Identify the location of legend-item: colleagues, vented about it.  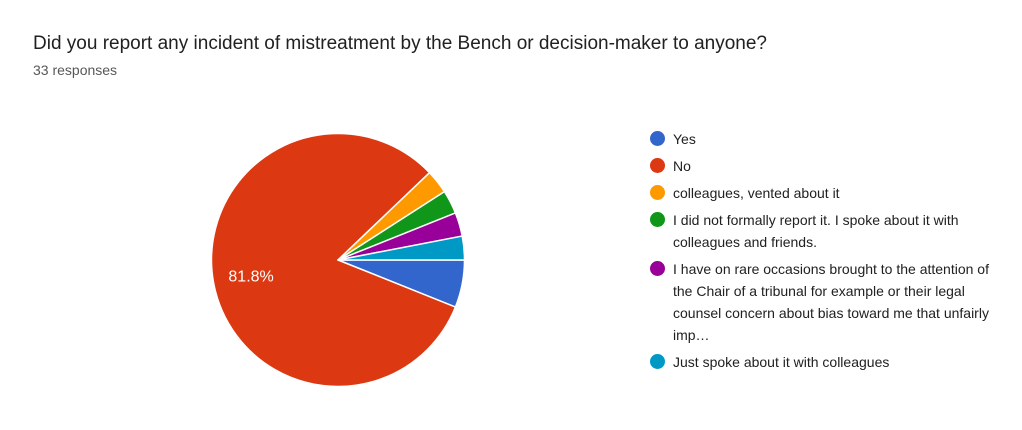
(826, 193).